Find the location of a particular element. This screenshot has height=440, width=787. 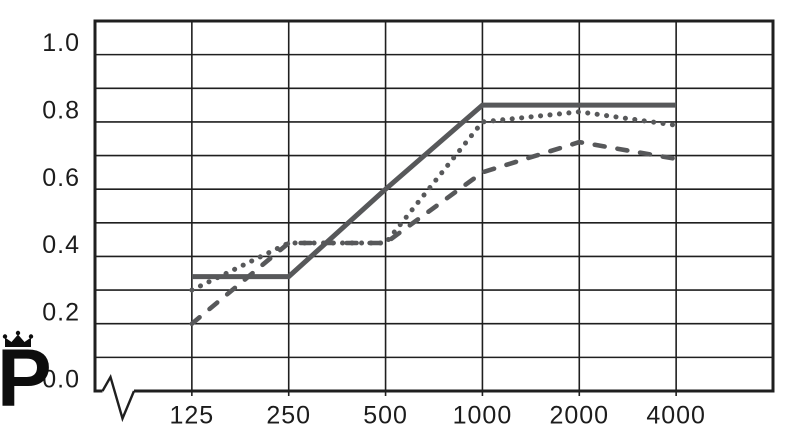

x-axis-label: 1000 is located at coordinates (483, 416).